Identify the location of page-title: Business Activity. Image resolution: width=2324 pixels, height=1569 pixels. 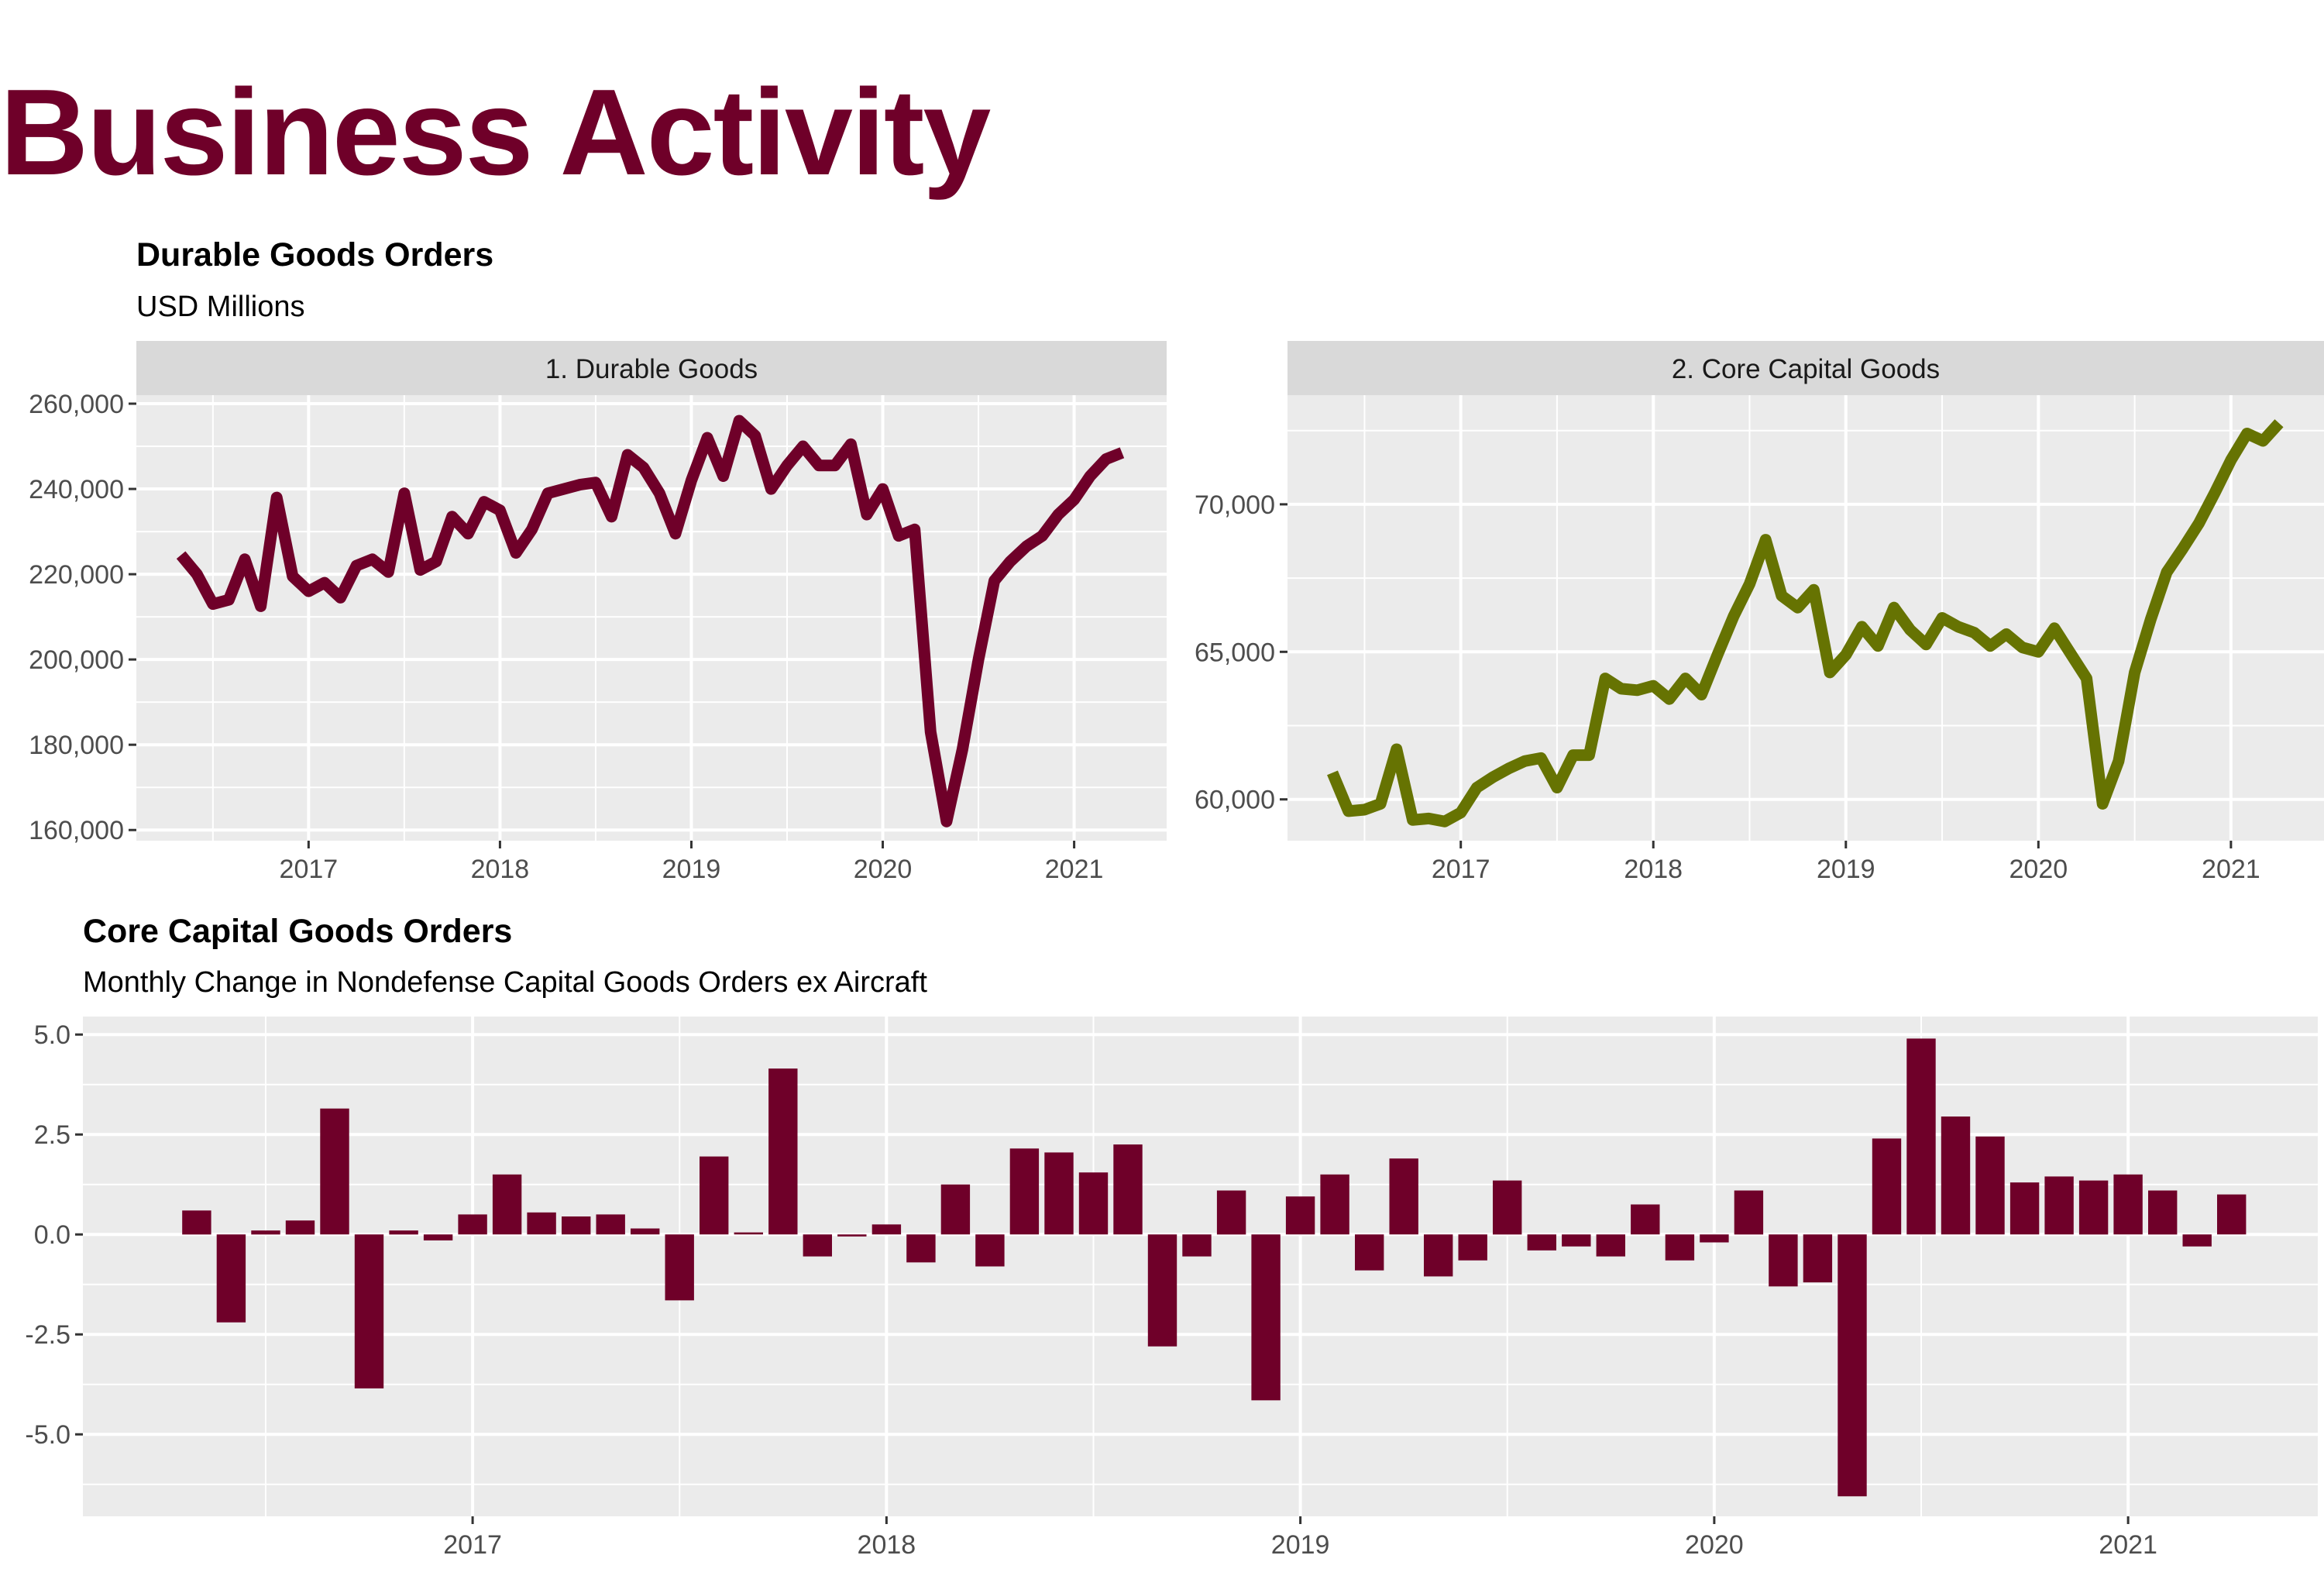
(495, 132).